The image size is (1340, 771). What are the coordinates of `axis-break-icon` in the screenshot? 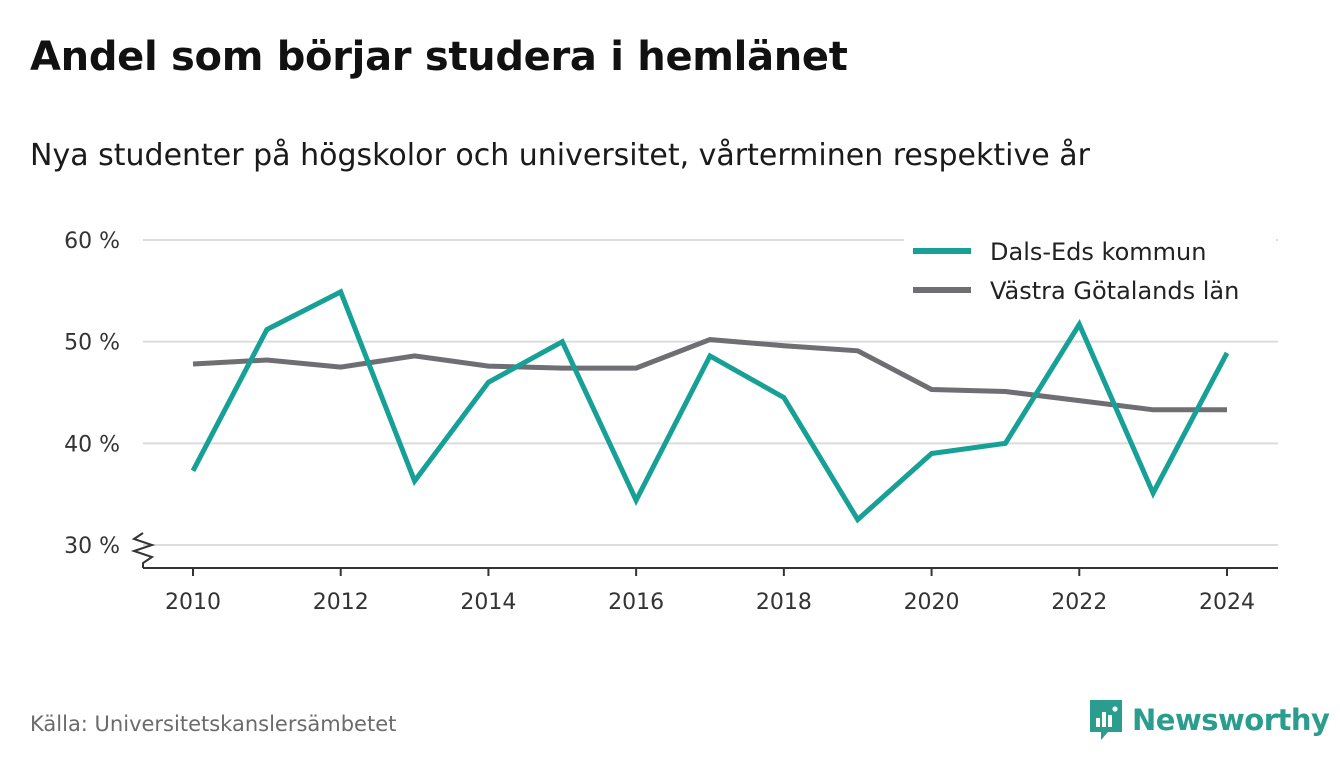 It's located at (143, 550).